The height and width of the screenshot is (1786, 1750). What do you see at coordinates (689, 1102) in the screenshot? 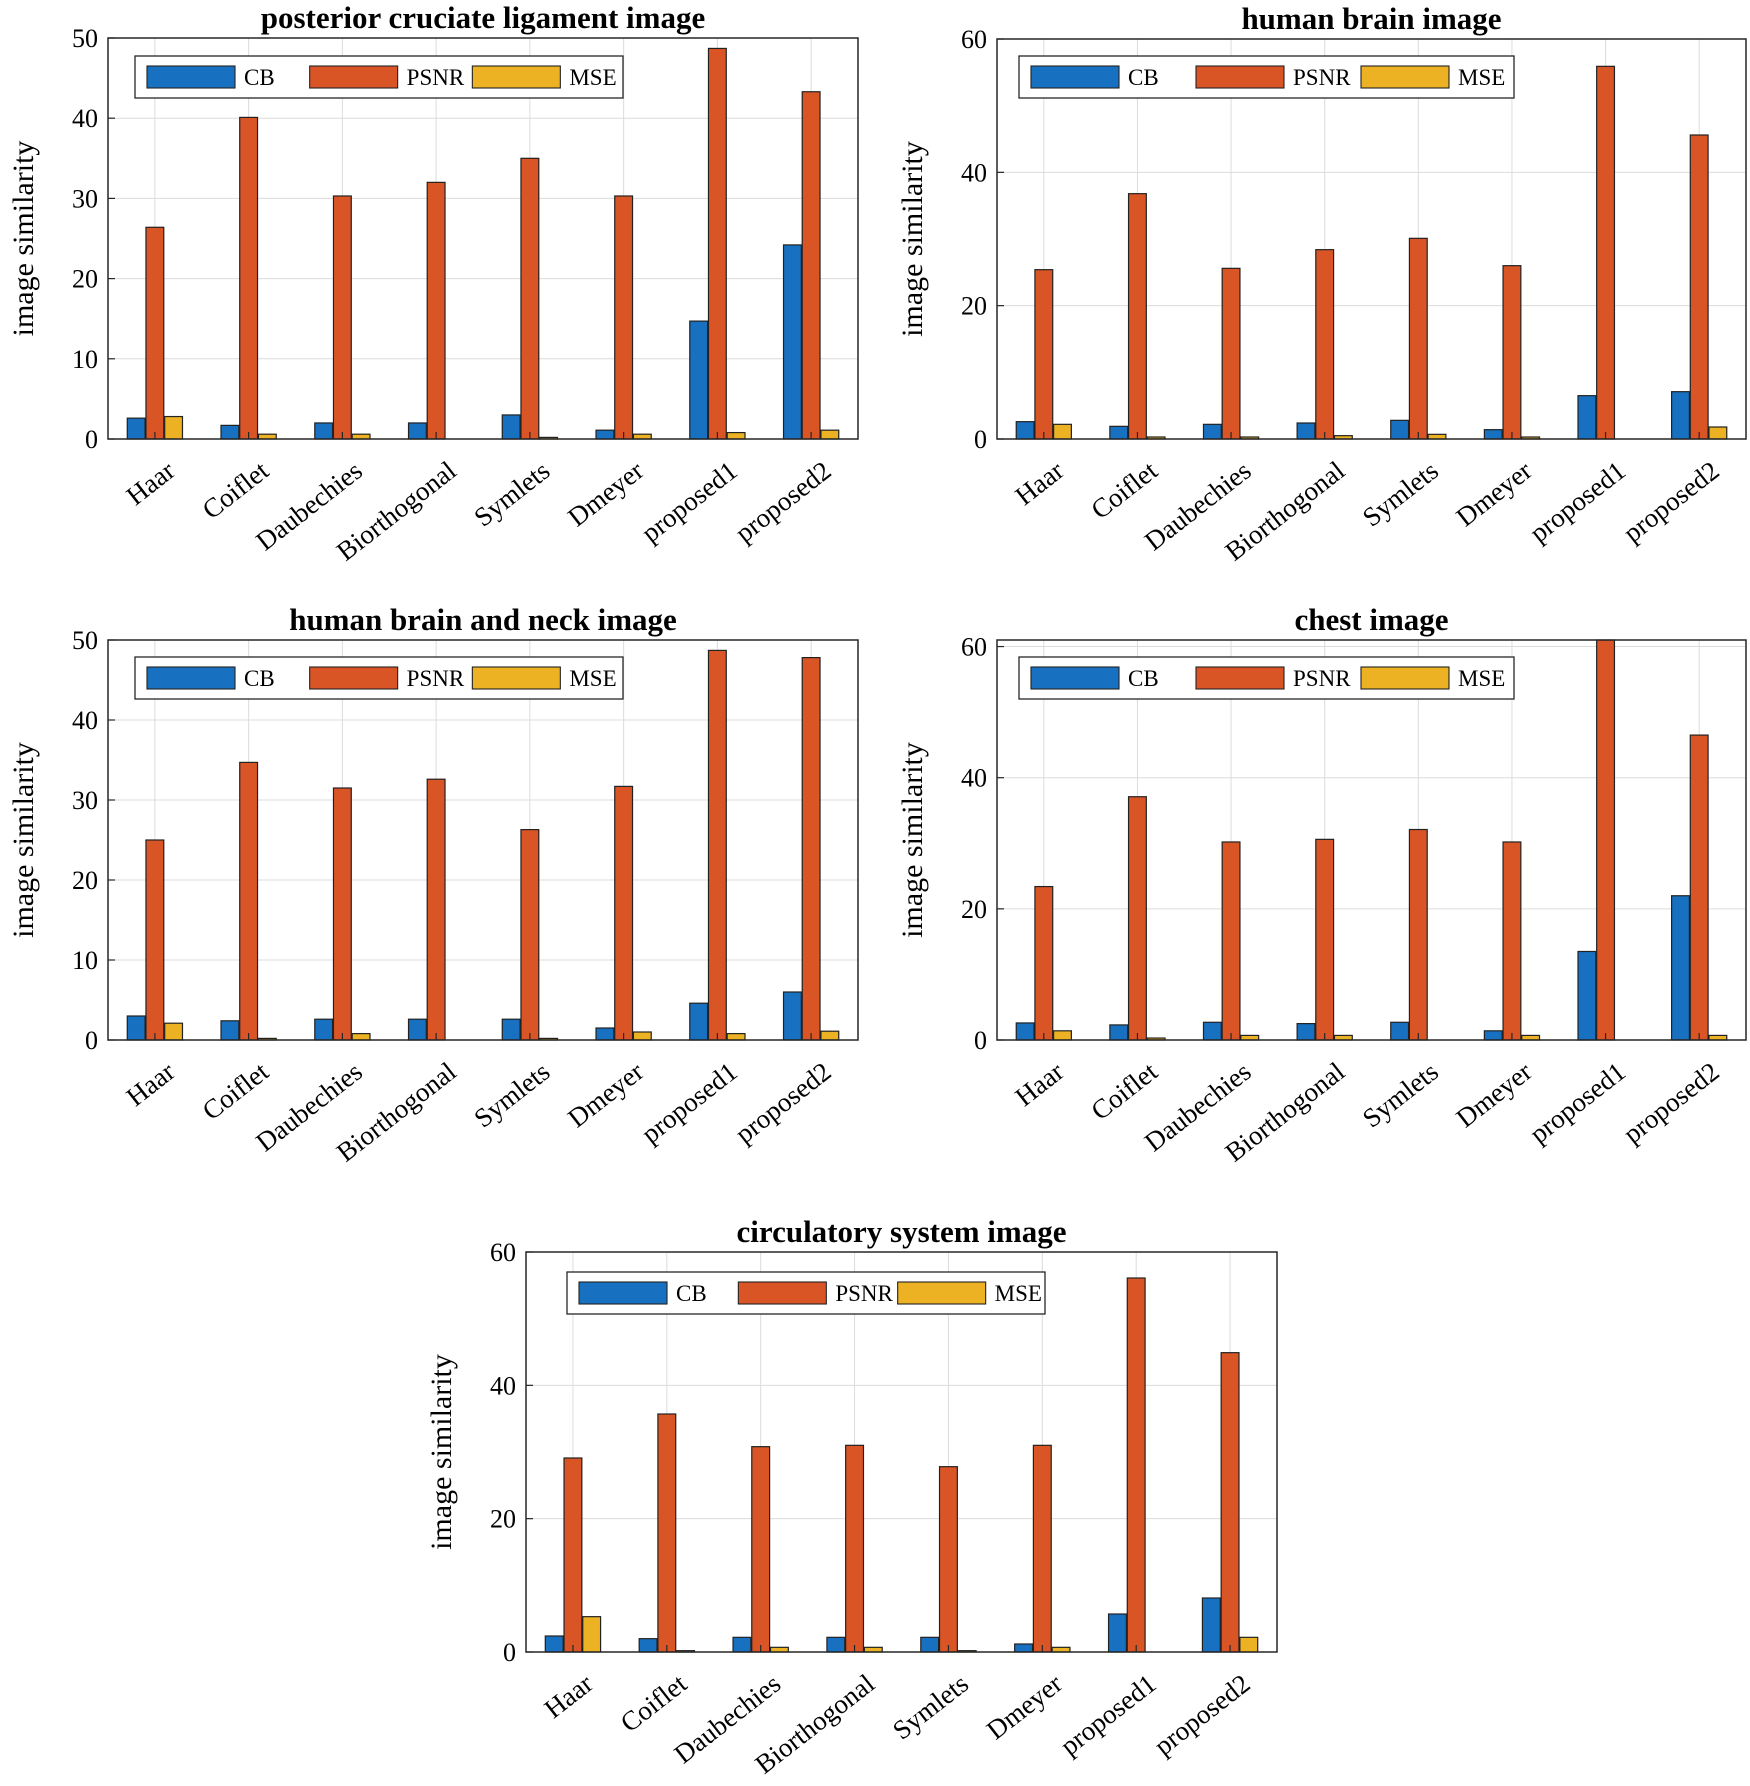
I see `x-tick-label: proposed1` at bounding box center [689, 1102].